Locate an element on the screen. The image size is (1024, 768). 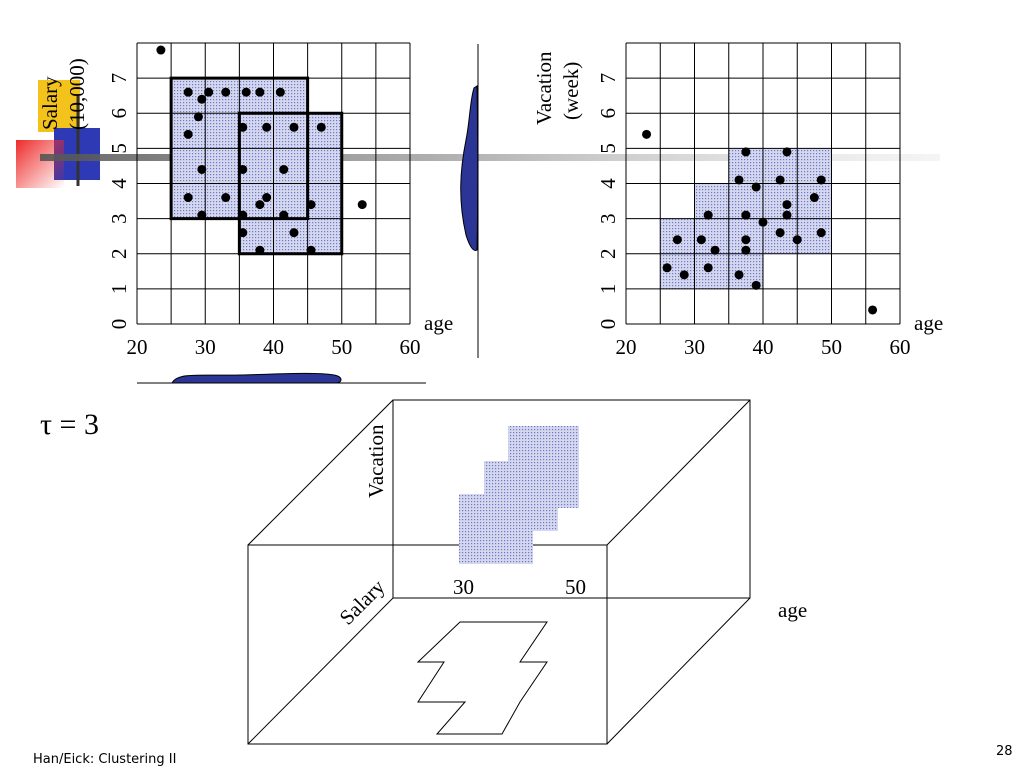
y-axis-label-2: (10,000) is located at coordinates (77, 94).